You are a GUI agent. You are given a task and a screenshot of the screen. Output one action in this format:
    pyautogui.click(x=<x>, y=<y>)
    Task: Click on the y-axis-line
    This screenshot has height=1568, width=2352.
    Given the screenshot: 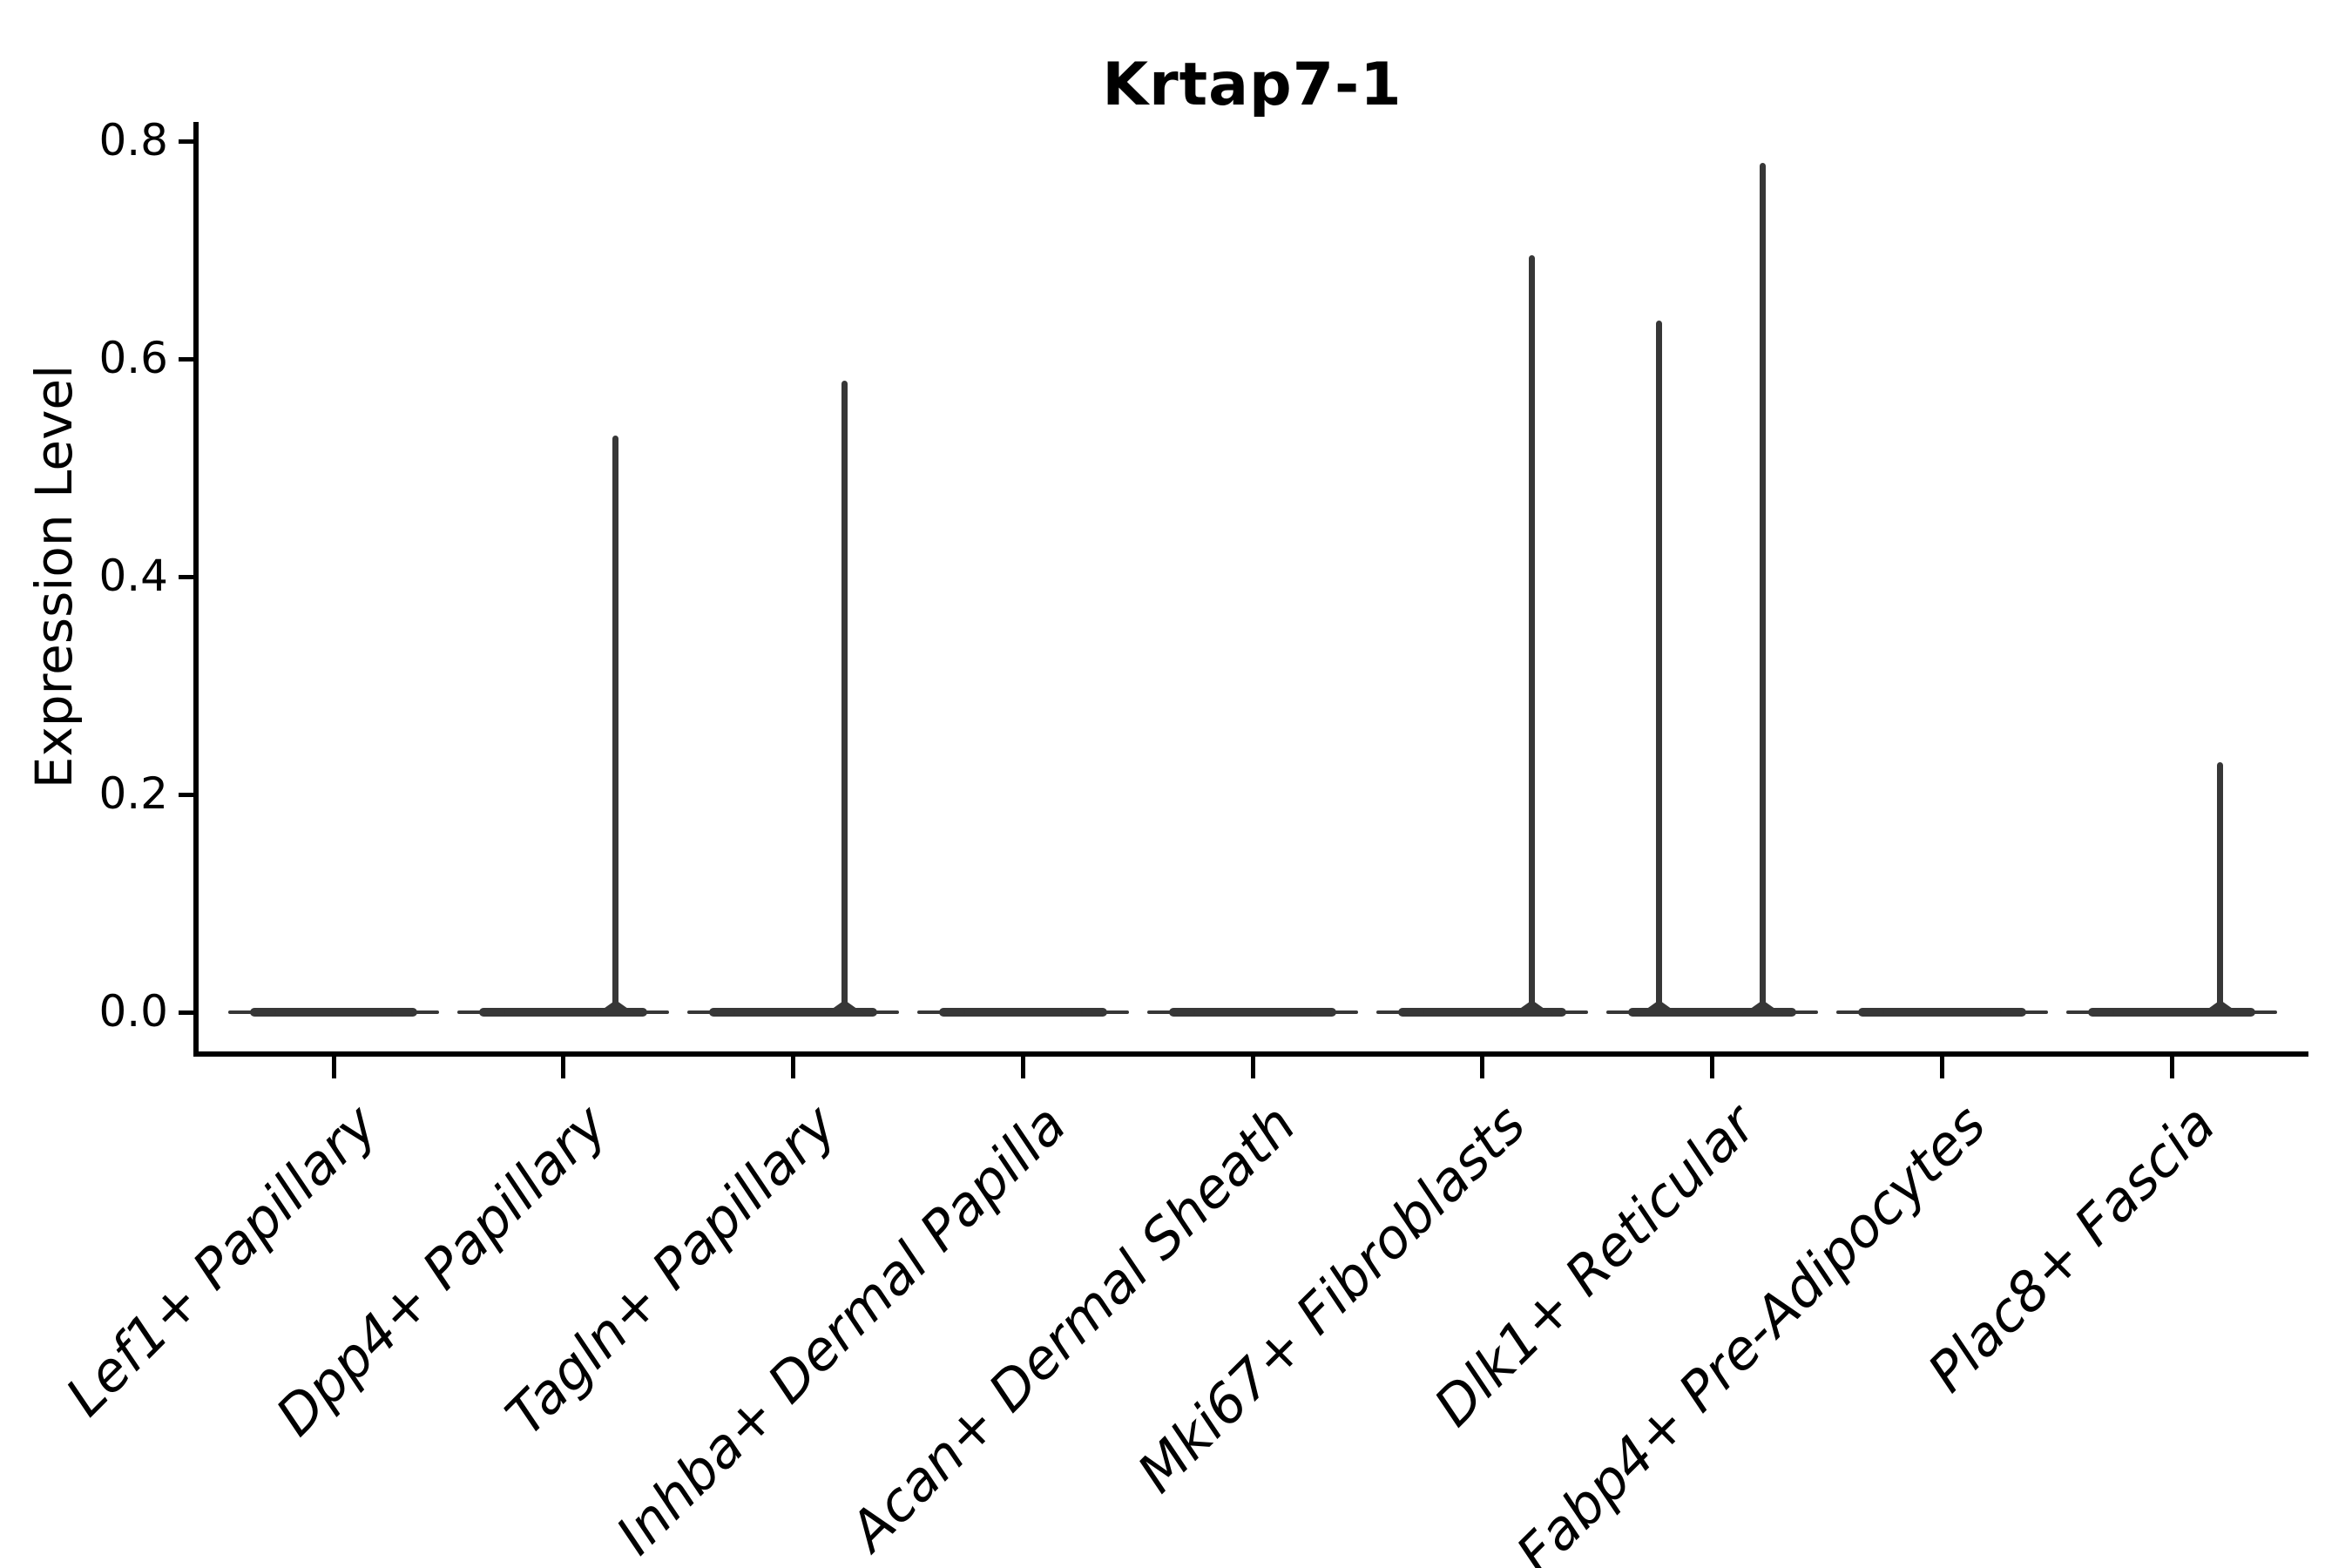 What is the action you would take?
    pyautogui.click(x=196, y=589)
    